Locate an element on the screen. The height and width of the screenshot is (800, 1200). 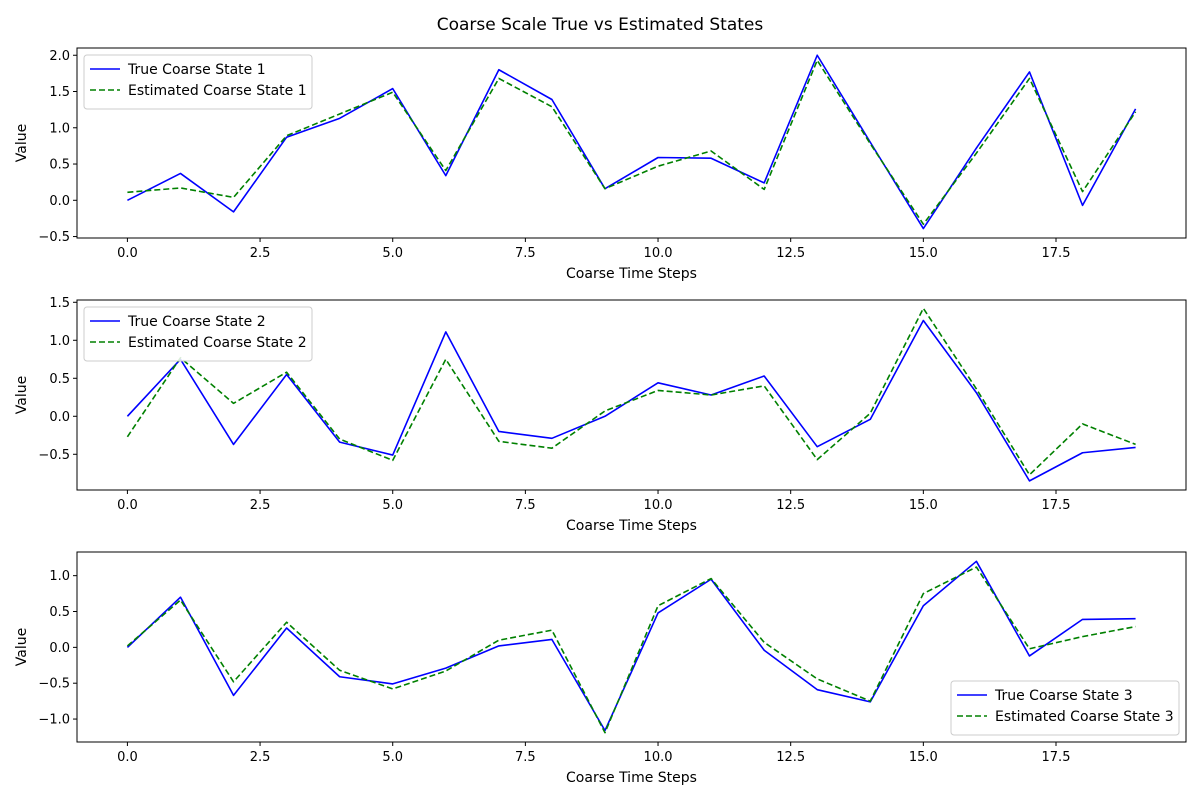
legend-label: True Coarse State 1 is located at coordinates (196, 70).